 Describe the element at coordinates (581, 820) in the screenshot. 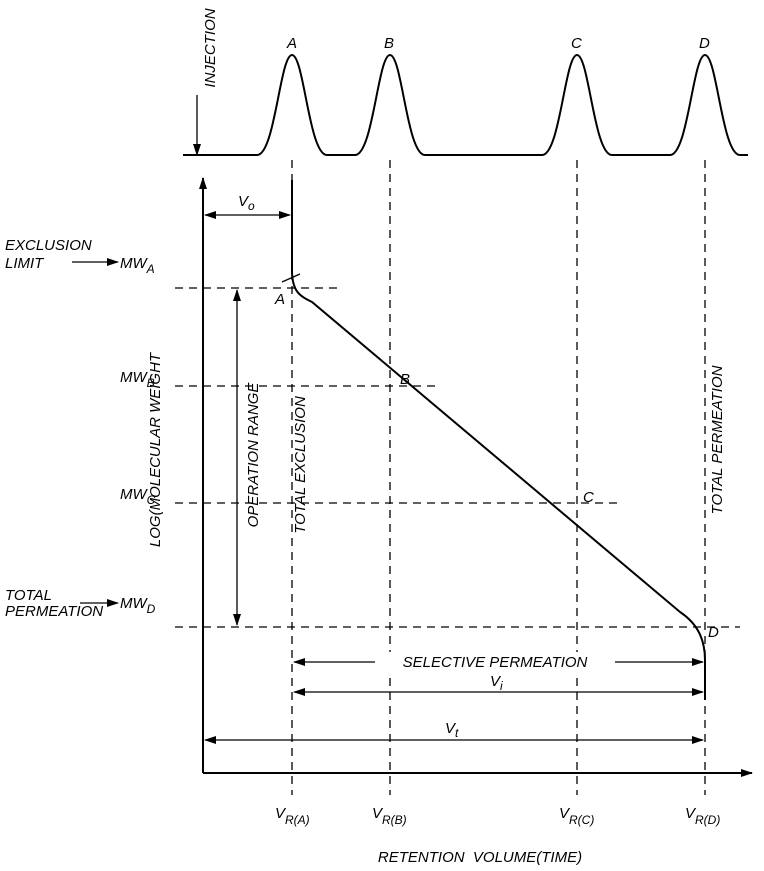

I see `x-label-sub: R(C)` at that location.